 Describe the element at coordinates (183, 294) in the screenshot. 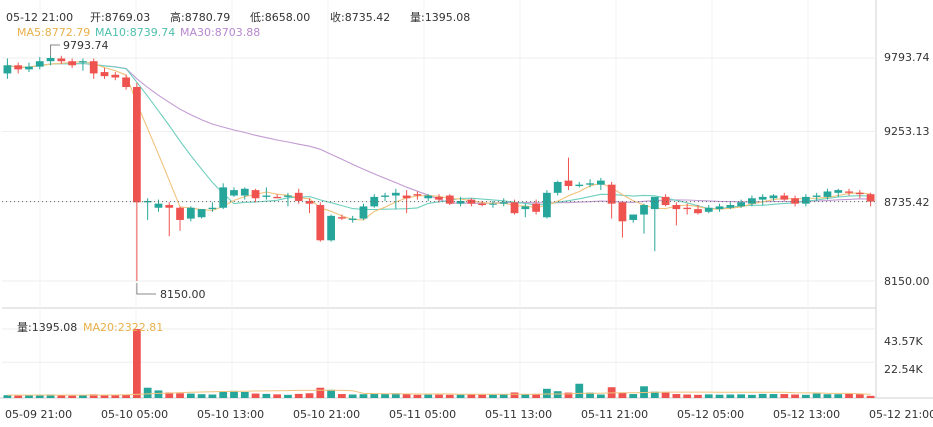

I see `low-annotation: 8150.00` at that location.